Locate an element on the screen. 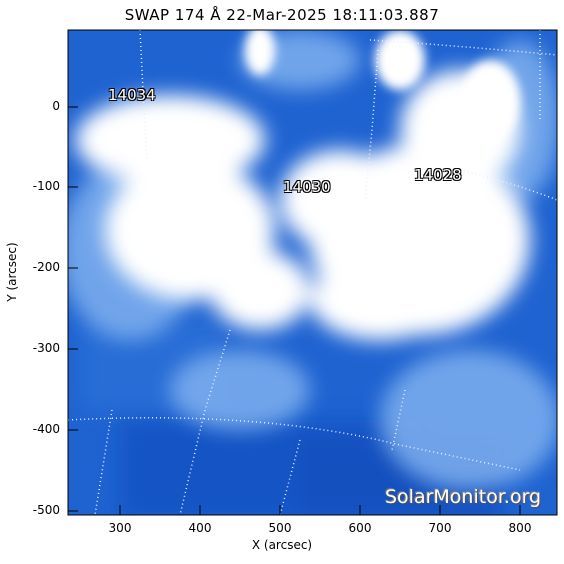 Image resolution: width=564 pixels, height=564 pixels. x-tick-label: 600 is located at coordinates (360, 528).